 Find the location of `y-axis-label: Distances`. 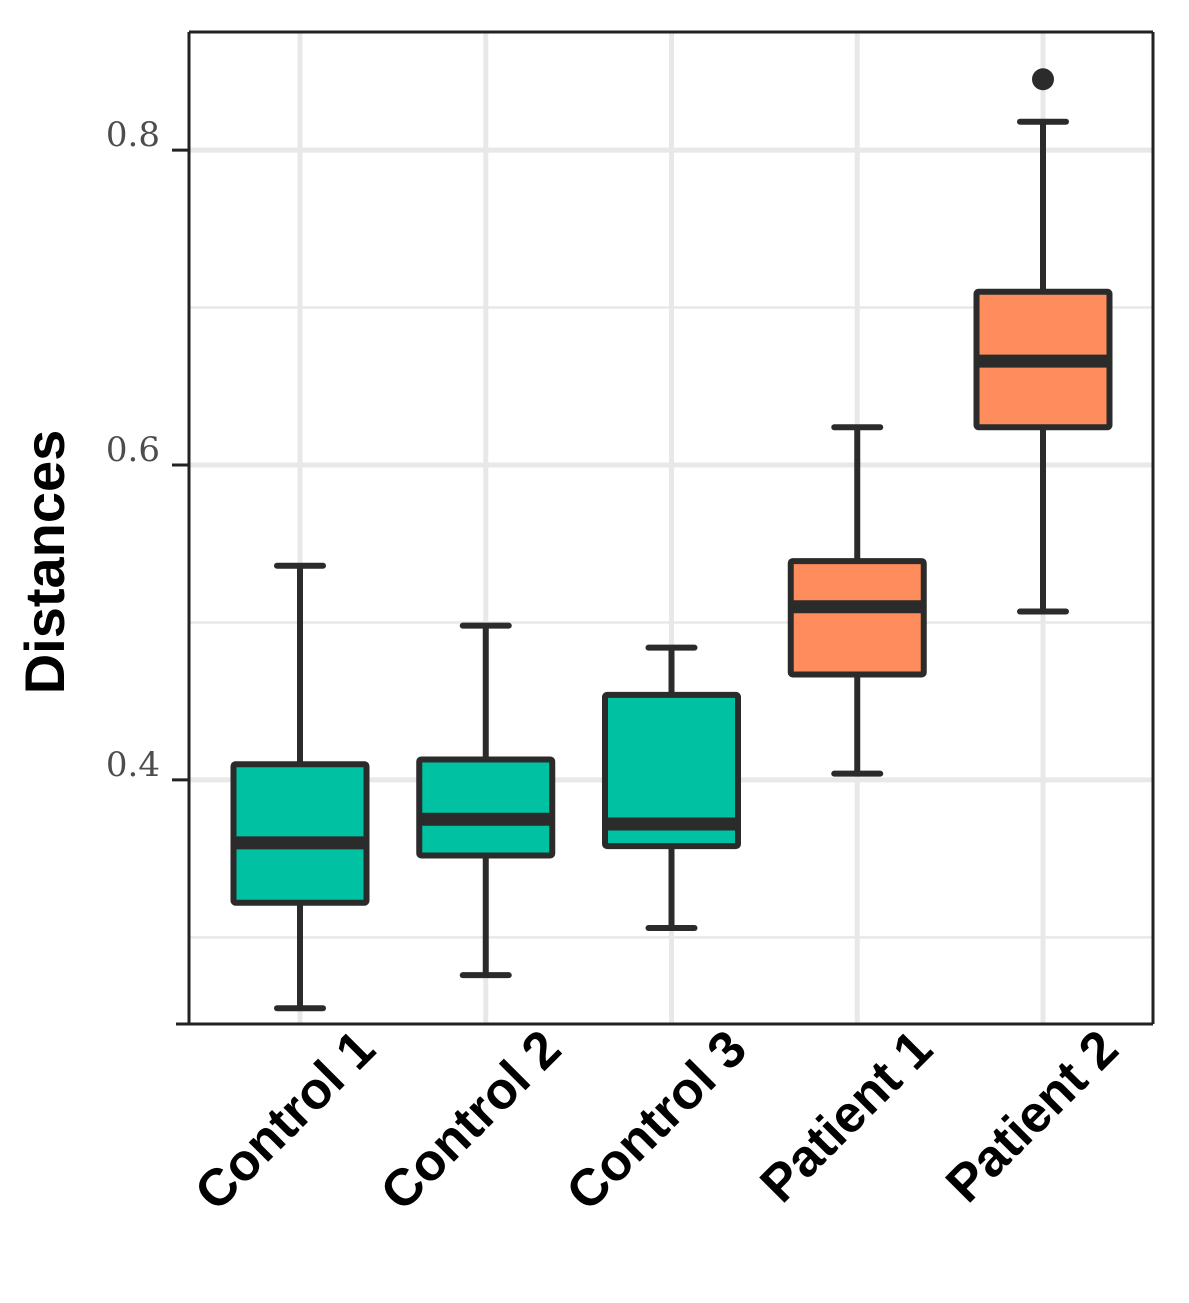

y-axis-label: Distances is located at coordinates (44, 562).